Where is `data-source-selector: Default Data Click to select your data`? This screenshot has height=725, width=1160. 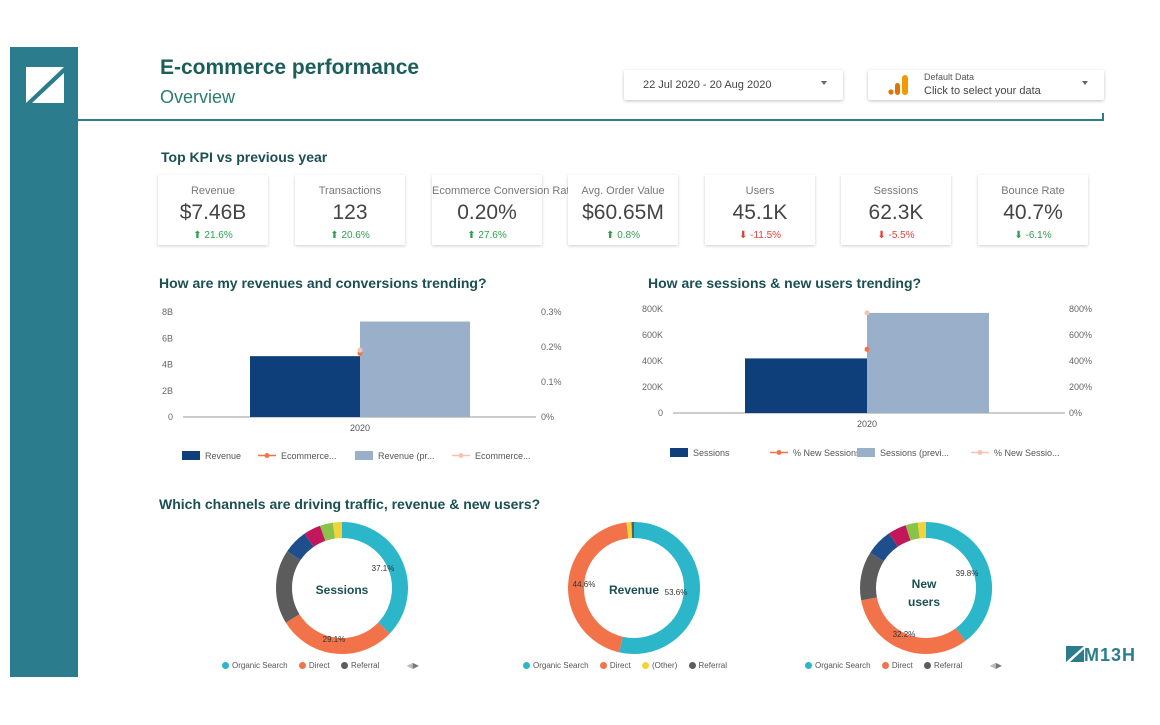 data-source-selector: Default Data Click to select your data is located at coordinates (986, 85).